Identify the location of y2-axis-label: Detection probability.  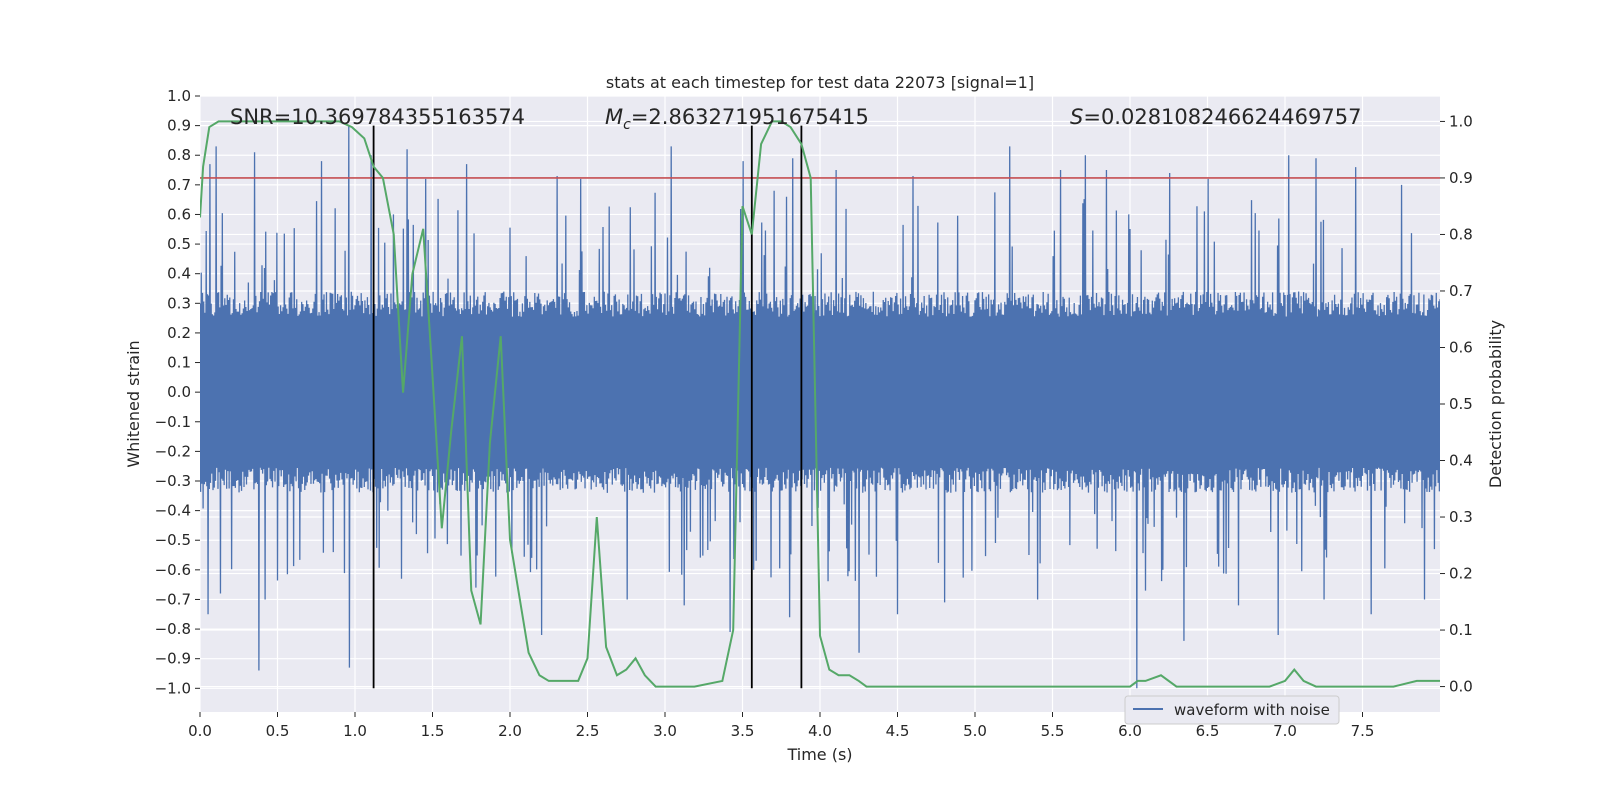
(1495, 404).